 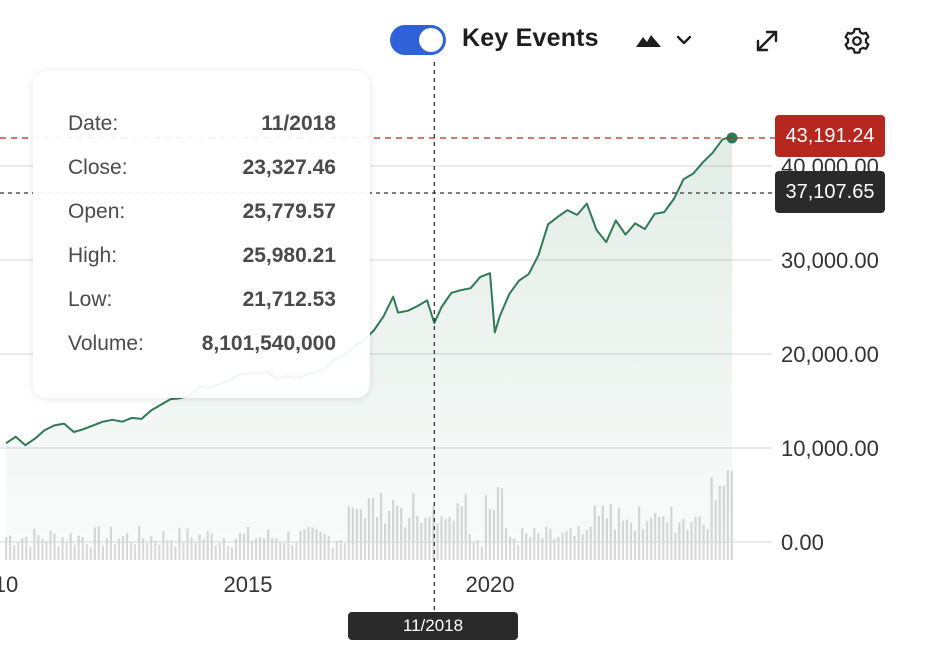 What do you see at coordinates (202, 259) in the screenshot?
I see `tooltip-row-high: High: 25,980.21` at bounding box center [202, 259].